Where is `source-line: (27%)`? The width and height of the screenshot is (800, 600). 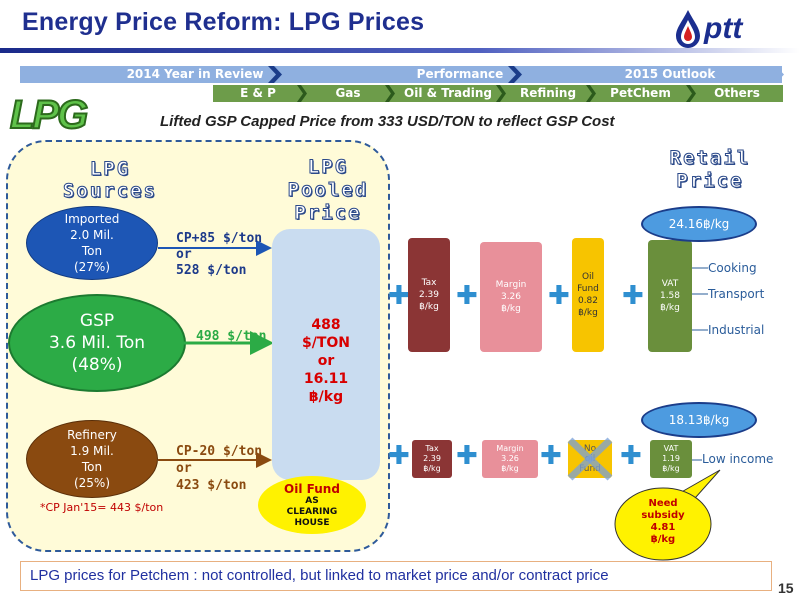 source-line: (27%) is located at coordinates (92, 267).